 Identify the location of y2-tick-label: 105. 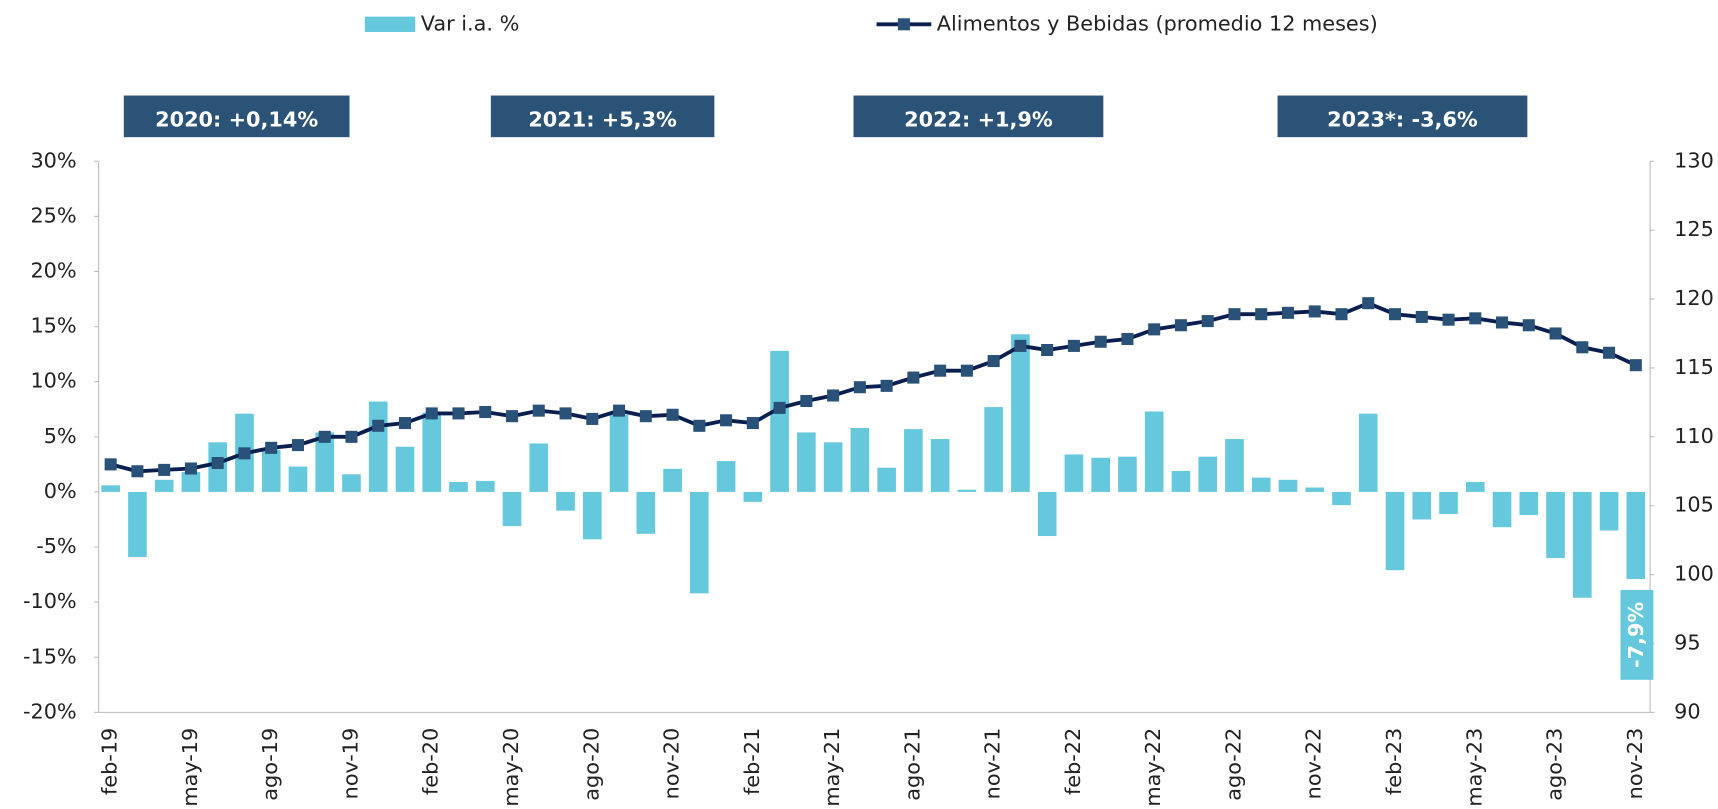
(1694, 505).